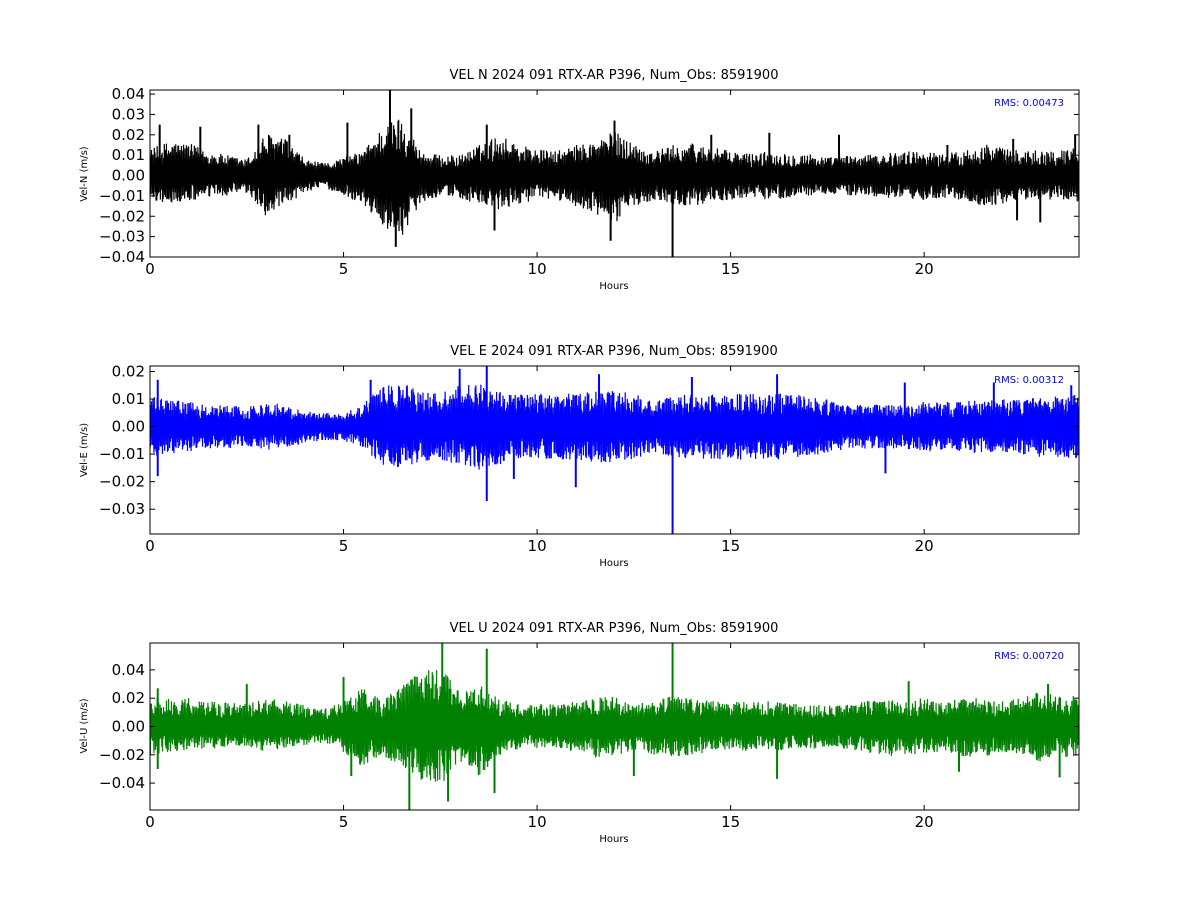  I want to click on rms-label: RMS: 0.00473, so click(1029, 103).